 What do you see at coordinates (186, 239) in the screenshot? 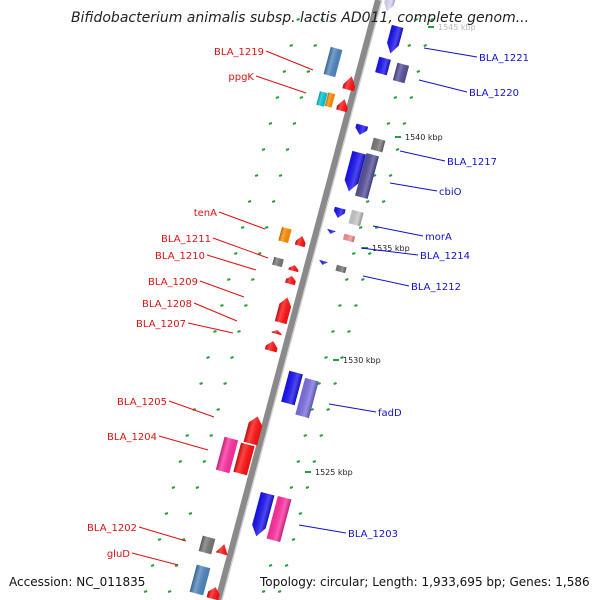
I see `gene-label: BLA_1211` at bounding box center [186, 239].